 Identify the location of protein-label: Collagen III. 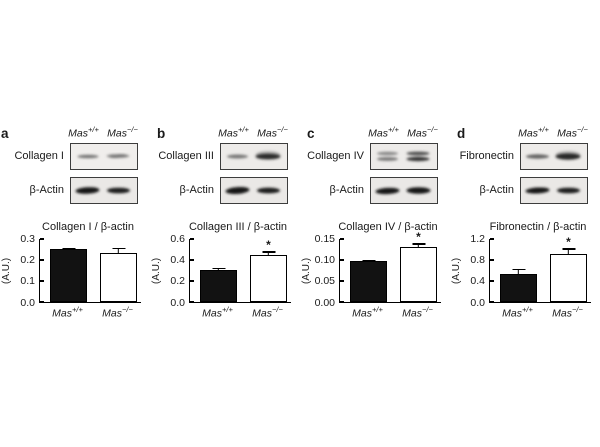
(186, 156).